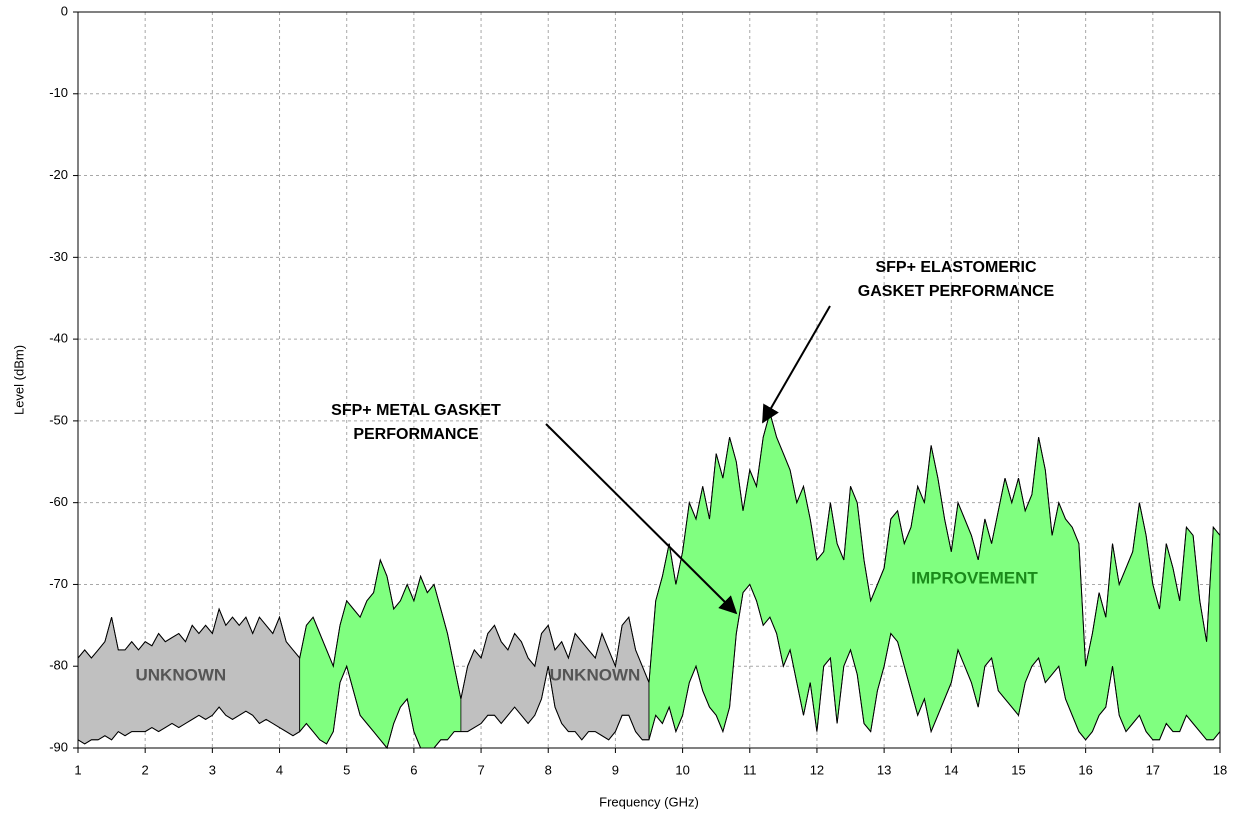 The height and width of the screenshot is (820, 1240). Describe the element at coordinates (58, 92) in the screenshot. I see `y-tick-label: -10` at that location.